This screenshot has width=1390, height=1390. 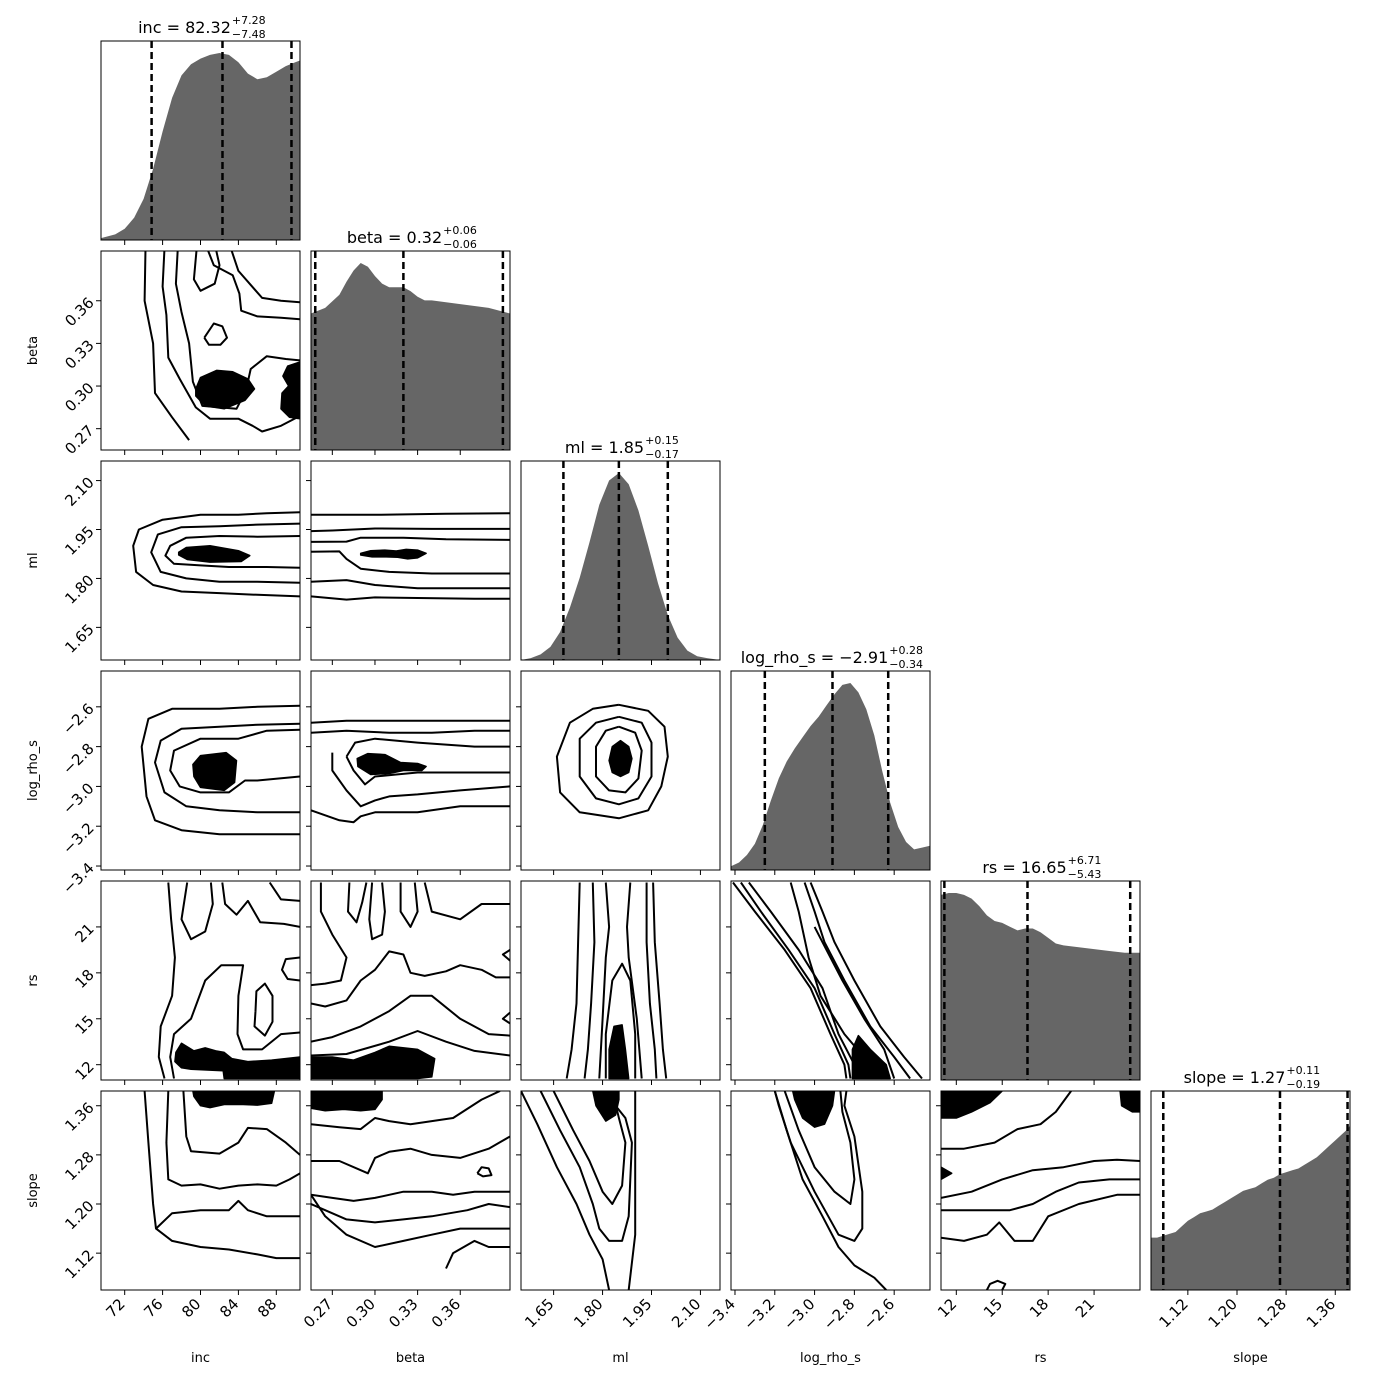 I want to click on x-tick-label-log_rho_s: −3.4, so click(x=719, y=1314).